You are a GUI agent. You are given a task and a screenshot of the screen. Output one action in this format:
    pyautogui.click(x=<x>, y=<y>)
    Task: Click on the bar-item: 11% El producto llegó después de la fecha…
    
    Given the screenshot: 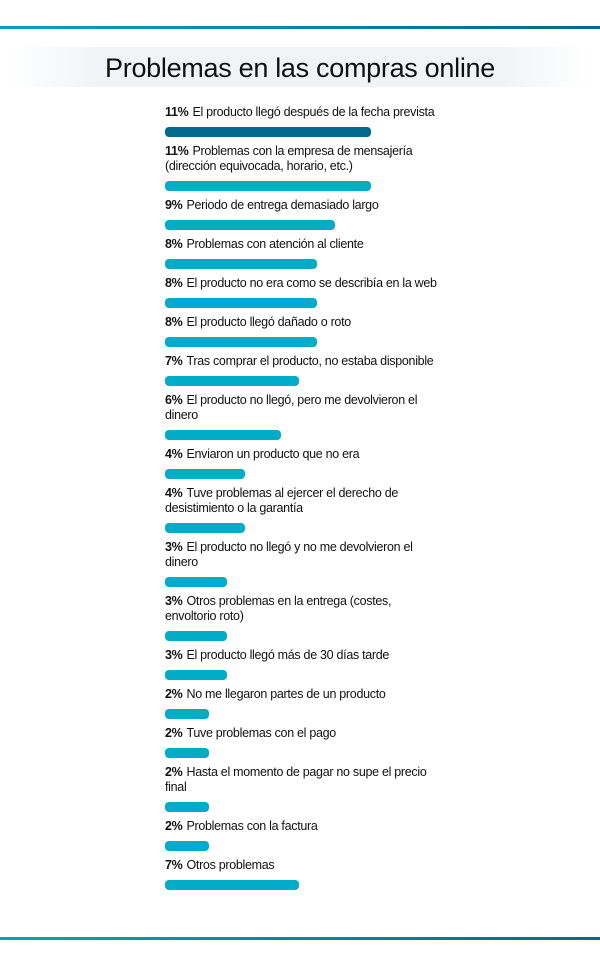 What is the action you would take?
    pyautogui.click(x=305, y=121)
    